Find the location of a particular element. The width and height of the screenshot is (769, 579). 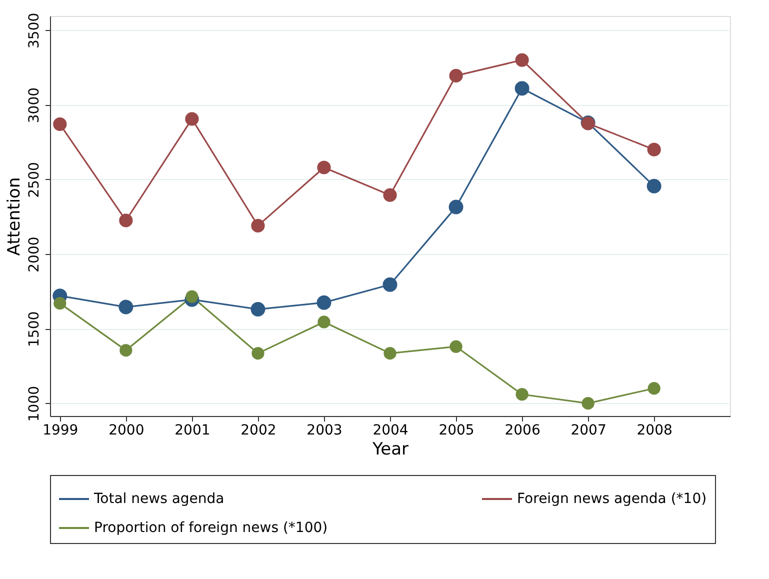

x-tick-label: 2008 is located at coordinates (654, 430).